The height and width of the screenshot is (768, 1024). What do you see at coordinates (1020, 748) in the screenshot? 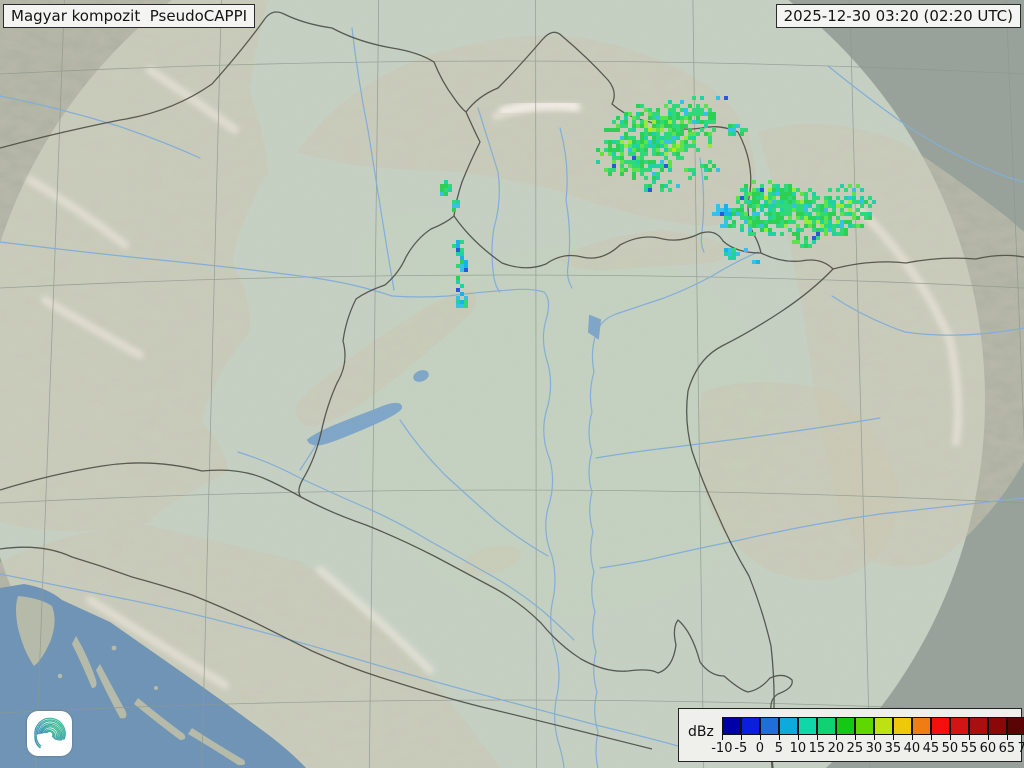
I see `legend-tick-label: 70` at bounding box center [1020, 748].